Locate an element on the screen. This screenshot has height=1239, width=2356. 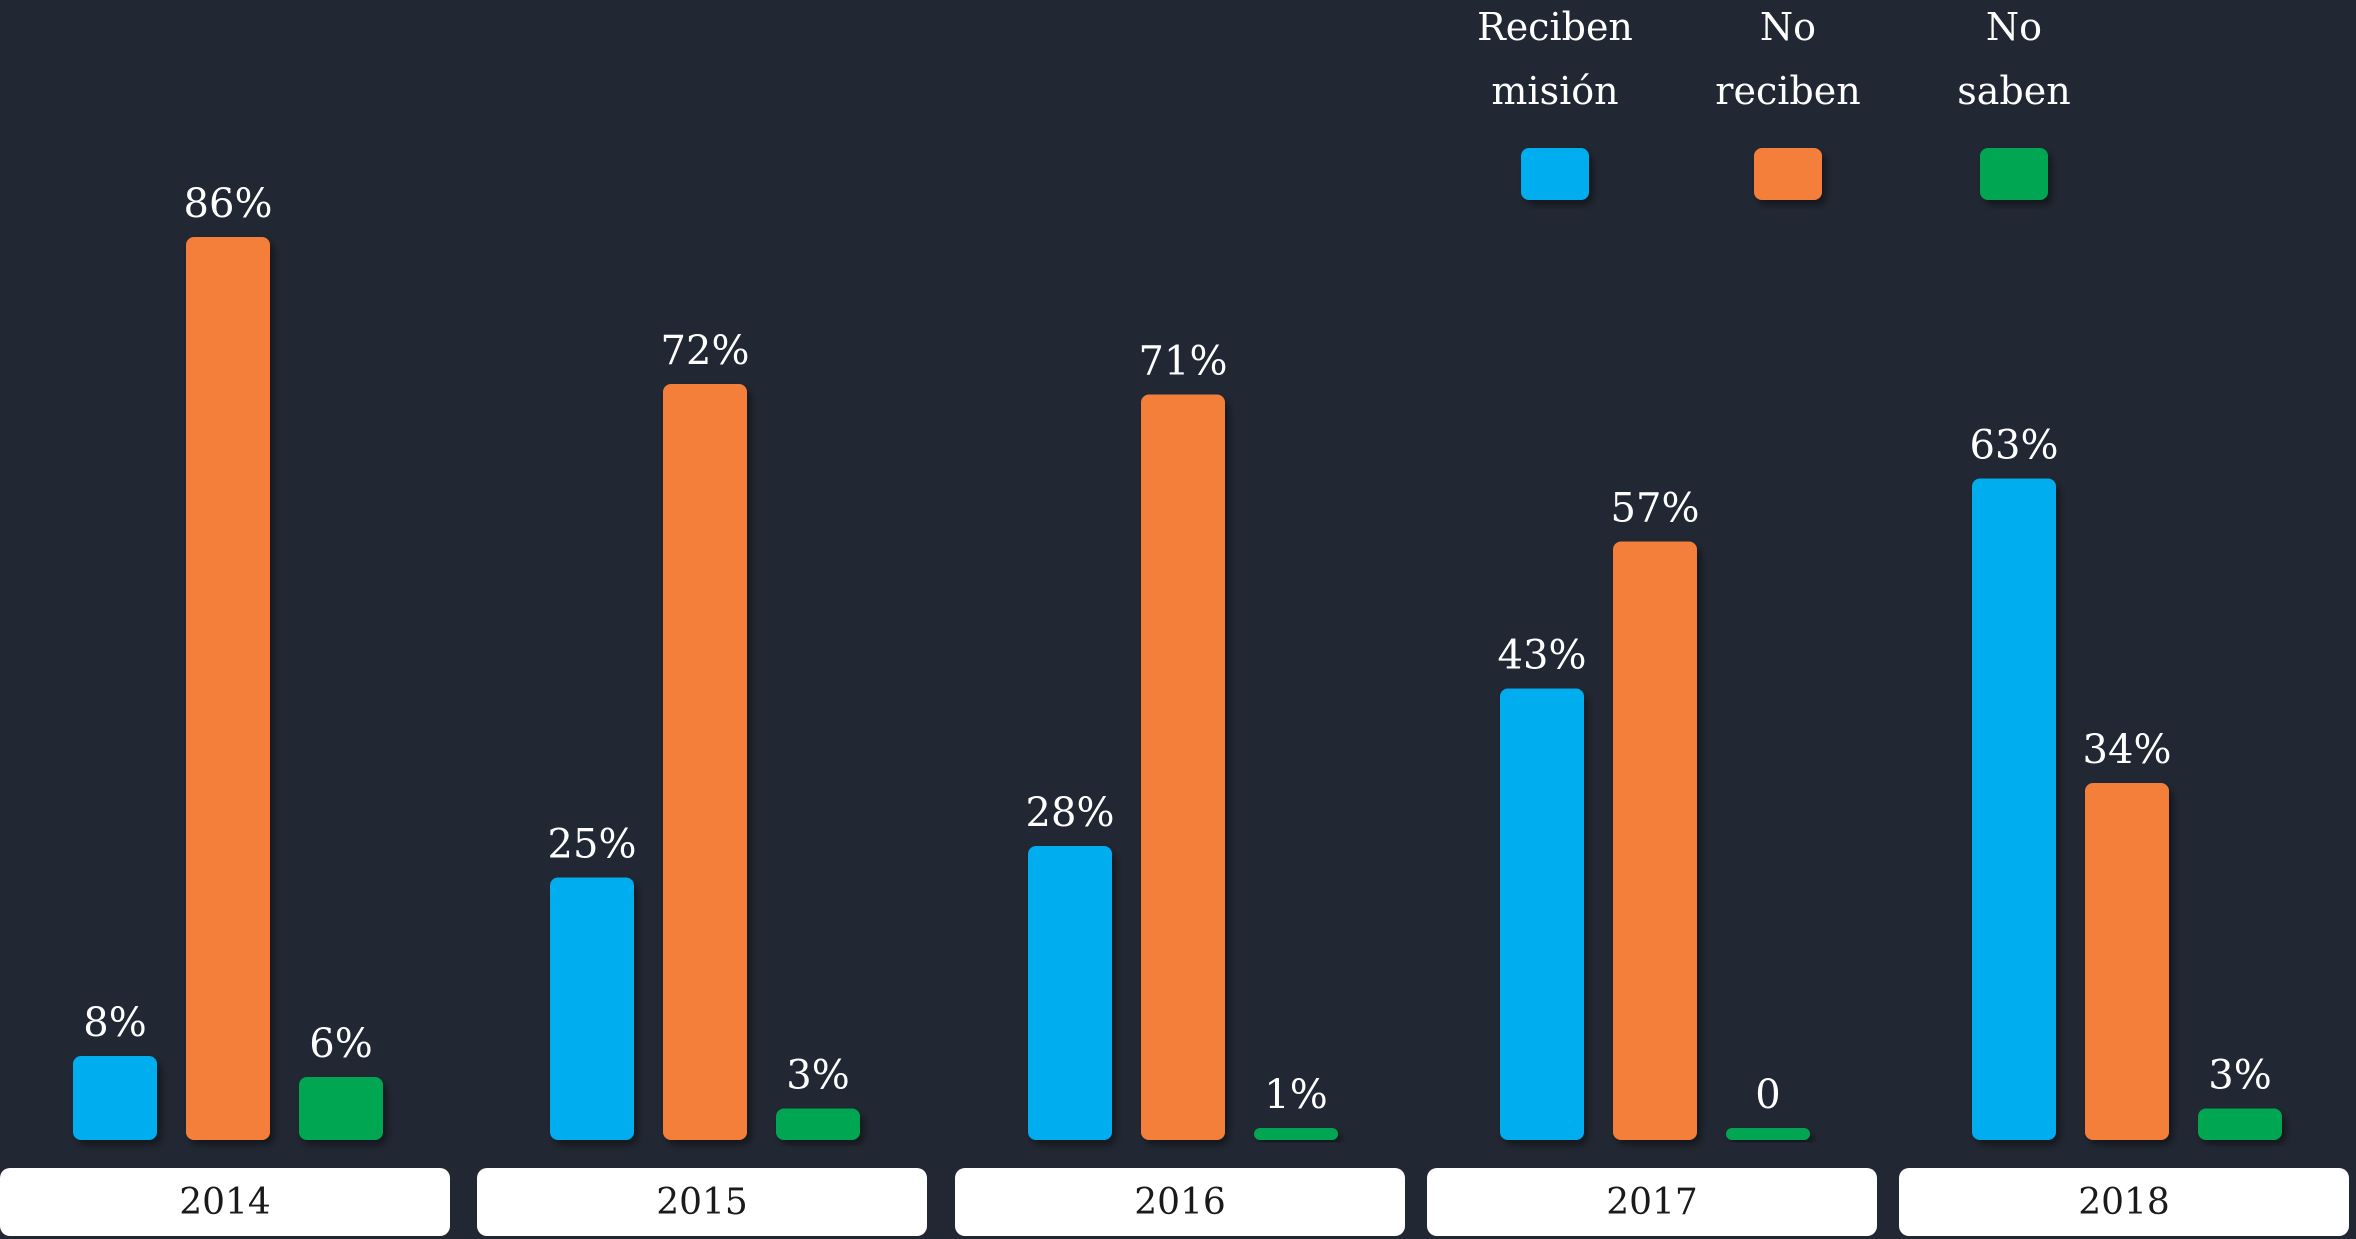
legend-label-series-0-line-1: misión is located at coordinates (1554, 91).